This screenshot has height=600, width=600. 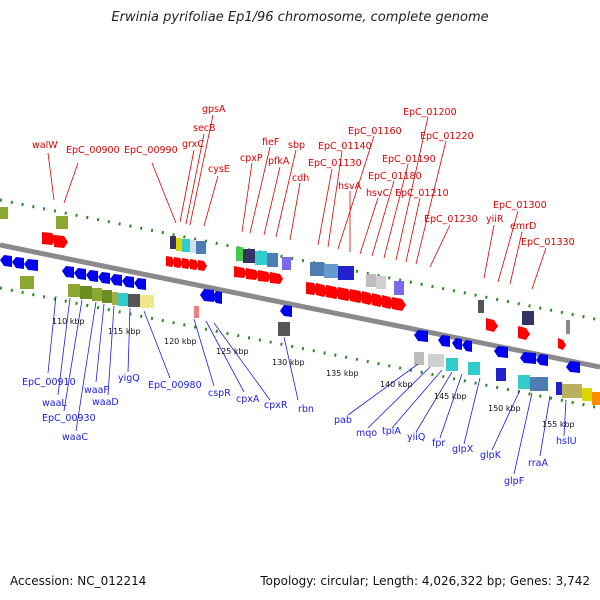 What do you see at coordinates (219, 169) in the screenshot?
I see `label-cysE: cysE` at bounding box center [219, 169].